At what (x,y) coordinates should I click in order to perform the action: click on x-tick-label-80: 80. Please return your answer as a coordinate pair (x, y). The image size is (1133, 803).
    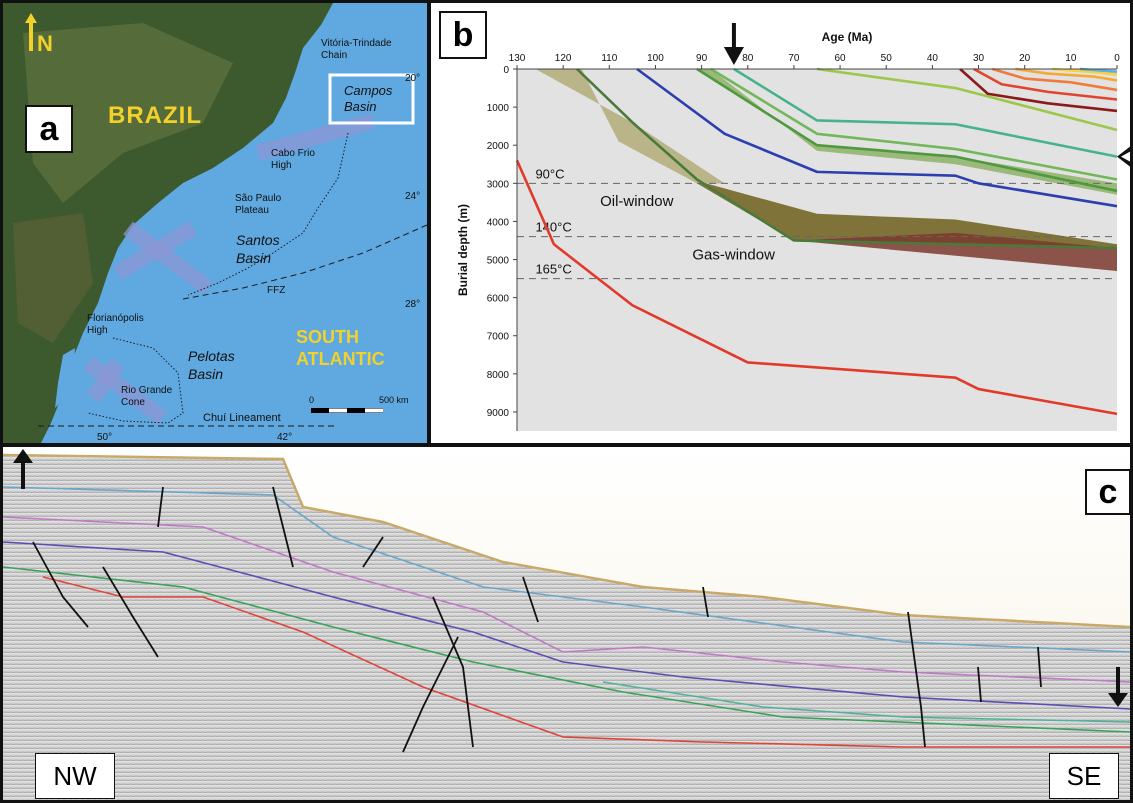
    Looking at the image, I should click on (748, 58).